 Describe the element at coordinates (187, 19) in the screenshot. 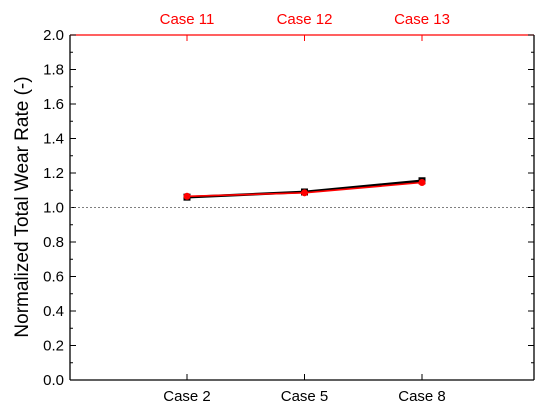

I see `x-top-tick-label: Case 11` at that location.